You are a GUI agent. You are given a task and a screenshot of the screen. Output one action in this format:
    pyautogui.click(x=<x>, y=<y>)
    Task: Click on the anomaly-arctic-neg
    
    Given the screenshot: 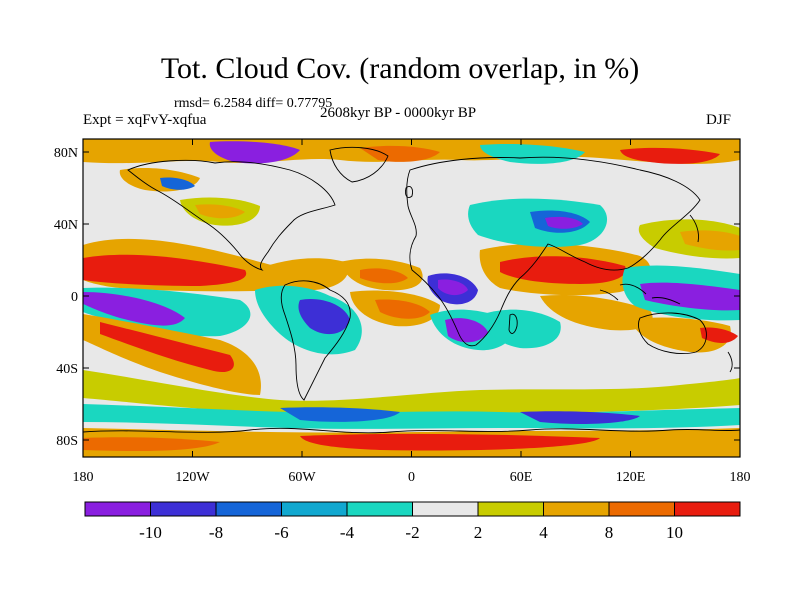 What is the action you would take?
    pyautogui.click(x=254, y=152)
    